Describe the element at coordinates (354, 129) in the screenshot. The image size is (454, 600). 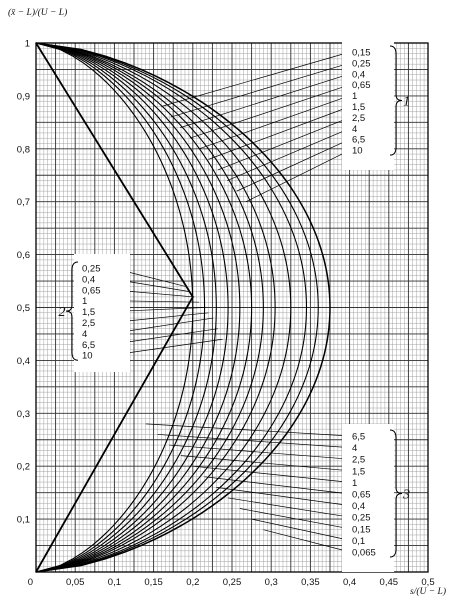
I see `group-1-label: 4` at that location.